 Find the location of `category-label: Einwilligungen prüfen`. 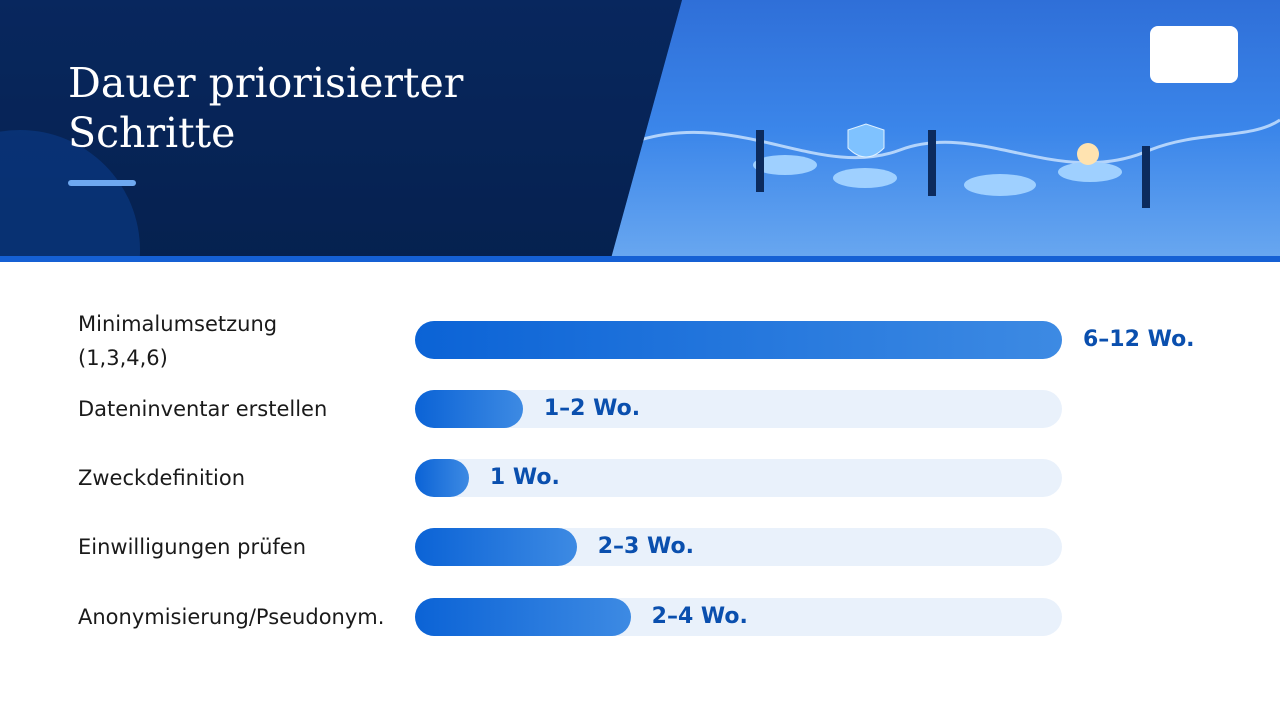

category-label: Einwilligungen prüfen is located at coordinates (192, 547).